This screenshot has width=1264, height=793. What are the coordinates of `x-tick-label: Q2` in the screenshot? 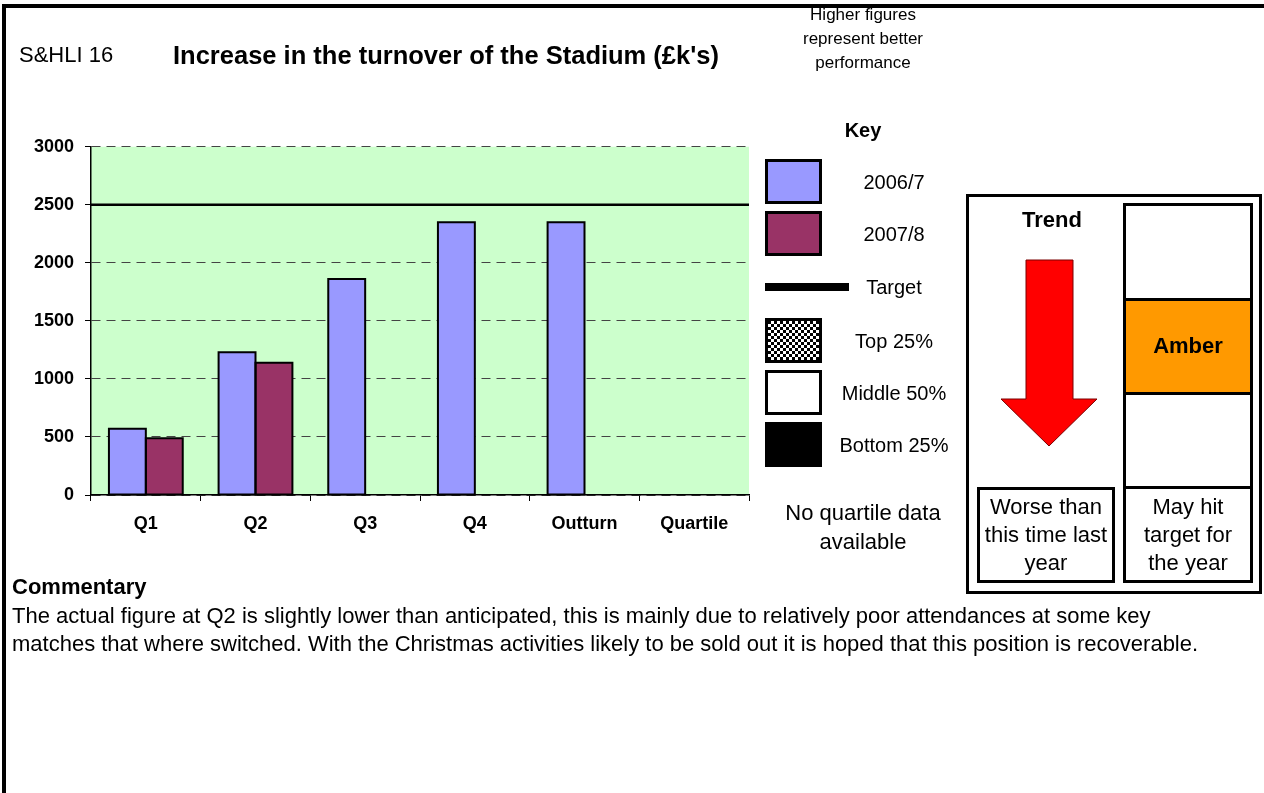 It's located at (255, 522).